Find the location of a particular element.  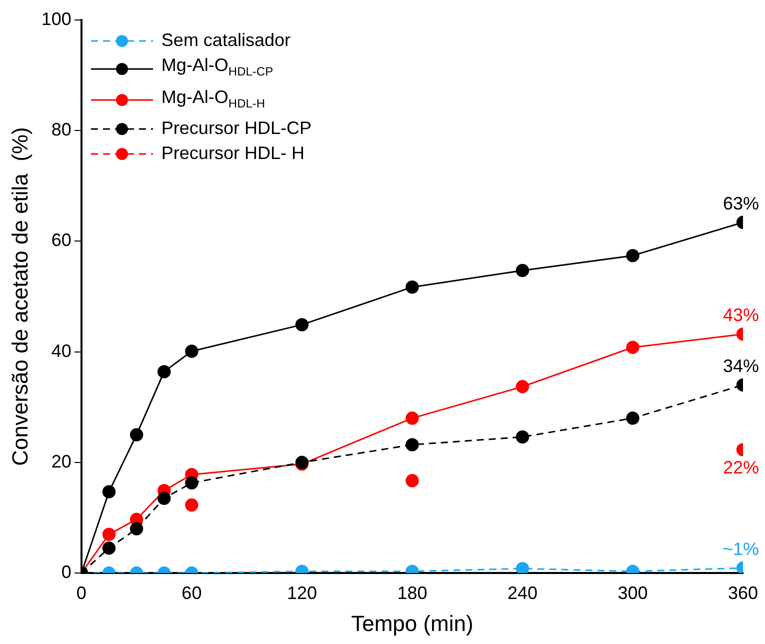

x-axis-title: Tempo (min) is located at coordinates (412, 623).